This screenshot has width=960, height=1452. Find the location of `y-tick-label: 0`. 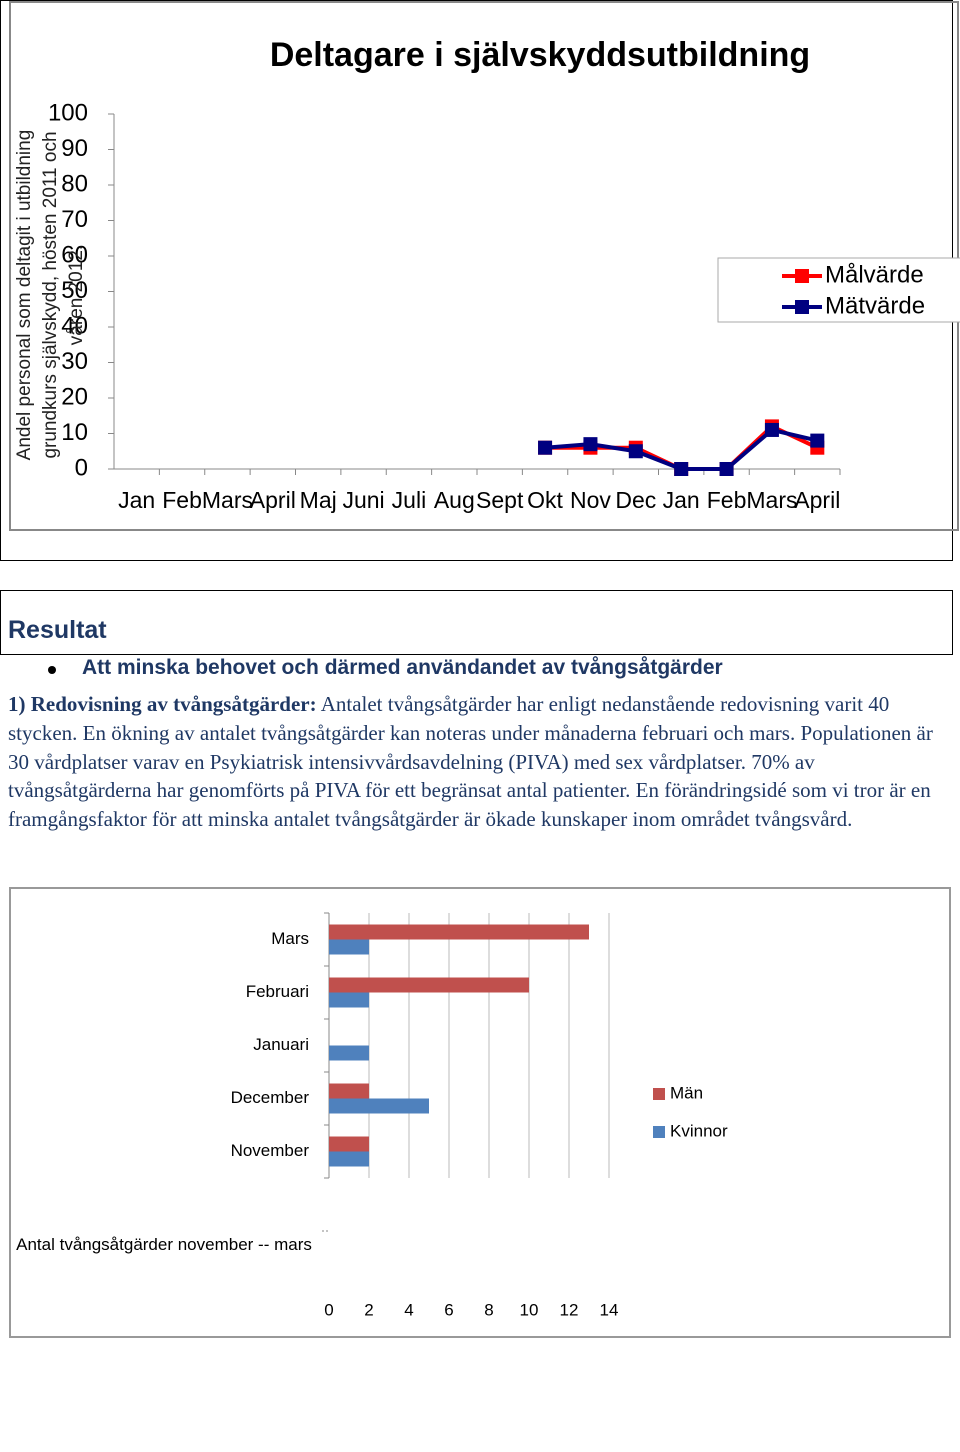

y-tick-label: 0 is located at coordinates (81, 467).